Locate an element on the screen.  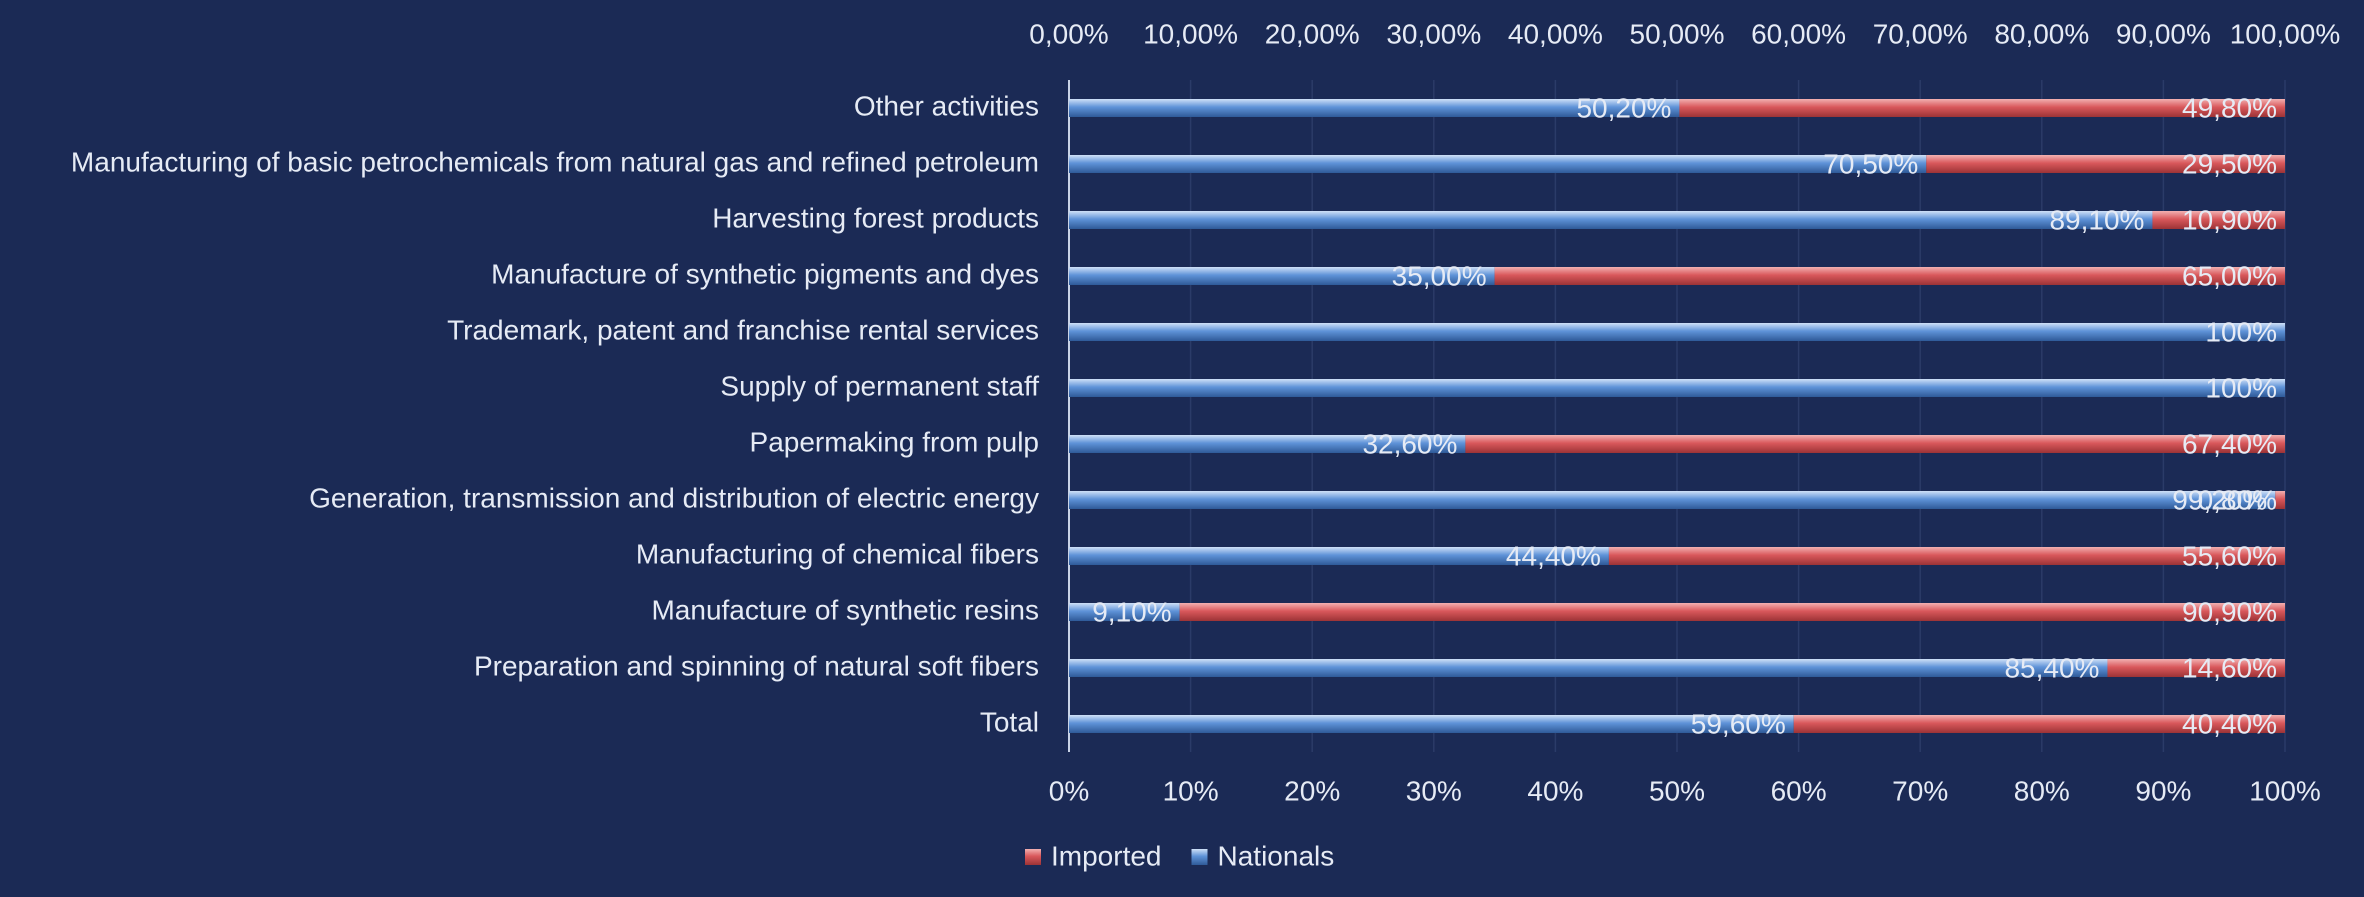
y-tick-label: Other activities is located at coordinates (946, 105).